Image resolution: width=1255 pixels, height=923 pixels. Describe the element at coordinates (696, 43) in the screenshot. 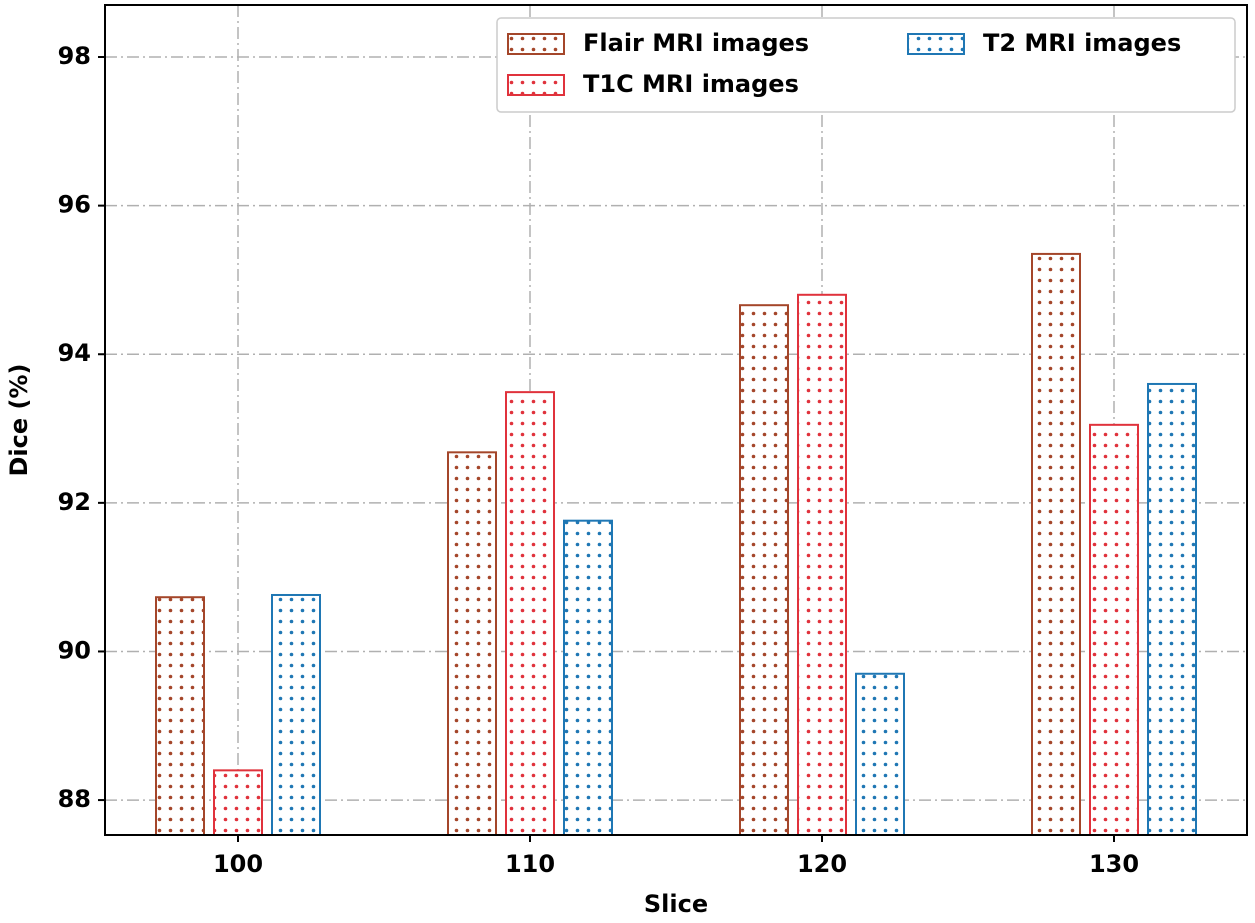

I see `legend-label: Flair MRI images` at that location.